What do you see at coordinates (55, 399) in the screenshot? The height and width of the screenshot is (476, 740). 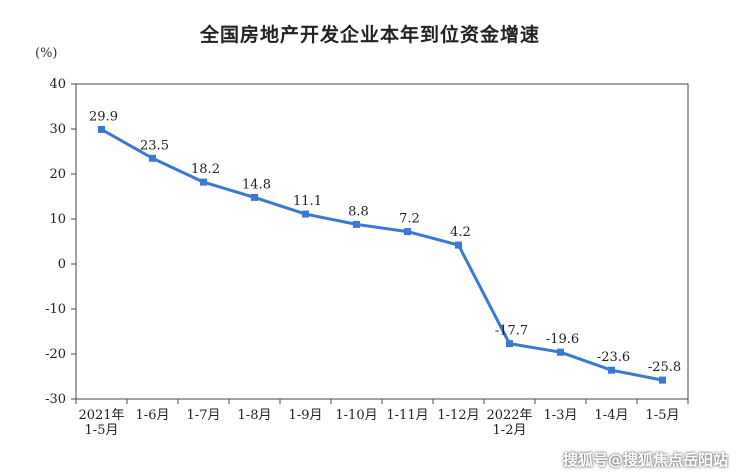 I see `y-tick-label: -30` at bounding box center [55, 399].